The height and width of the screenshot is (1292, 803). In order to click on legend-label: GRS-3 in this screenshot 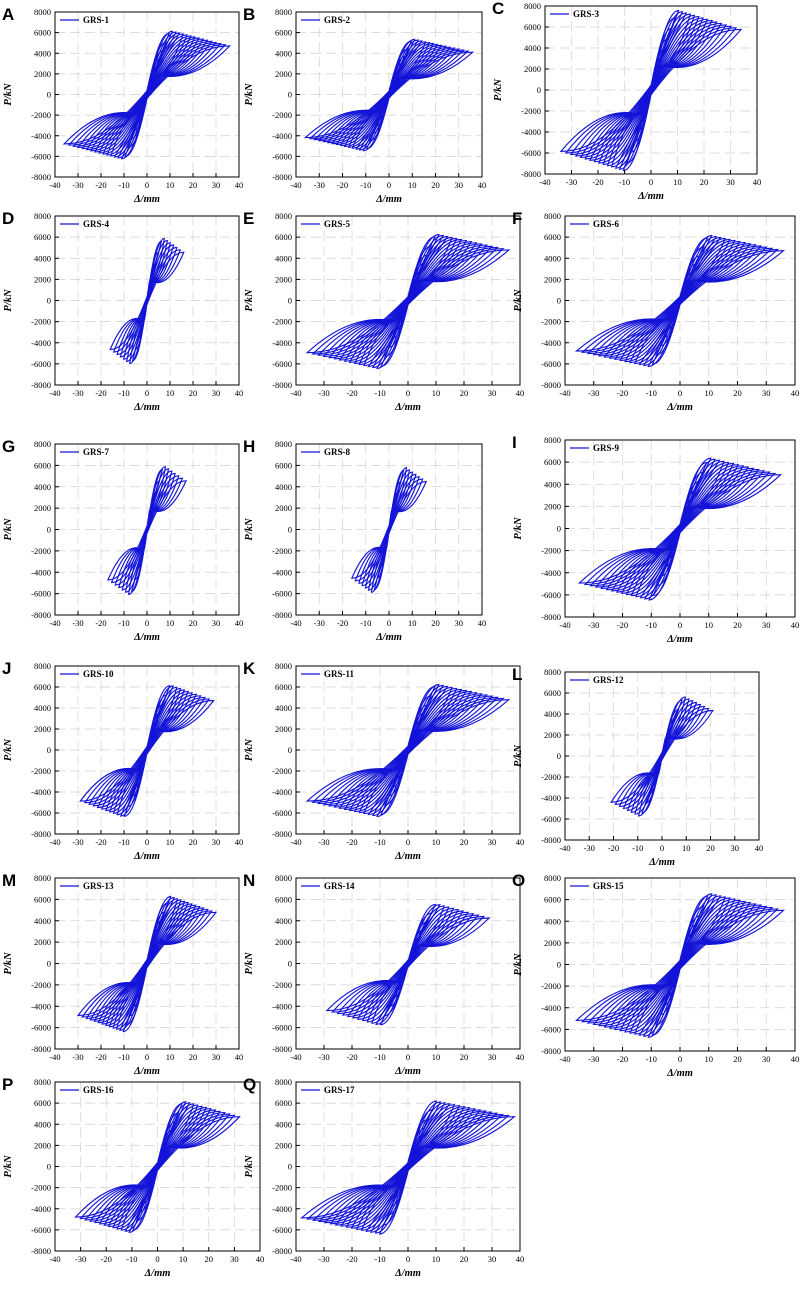, I will do `click(586, 14)`.